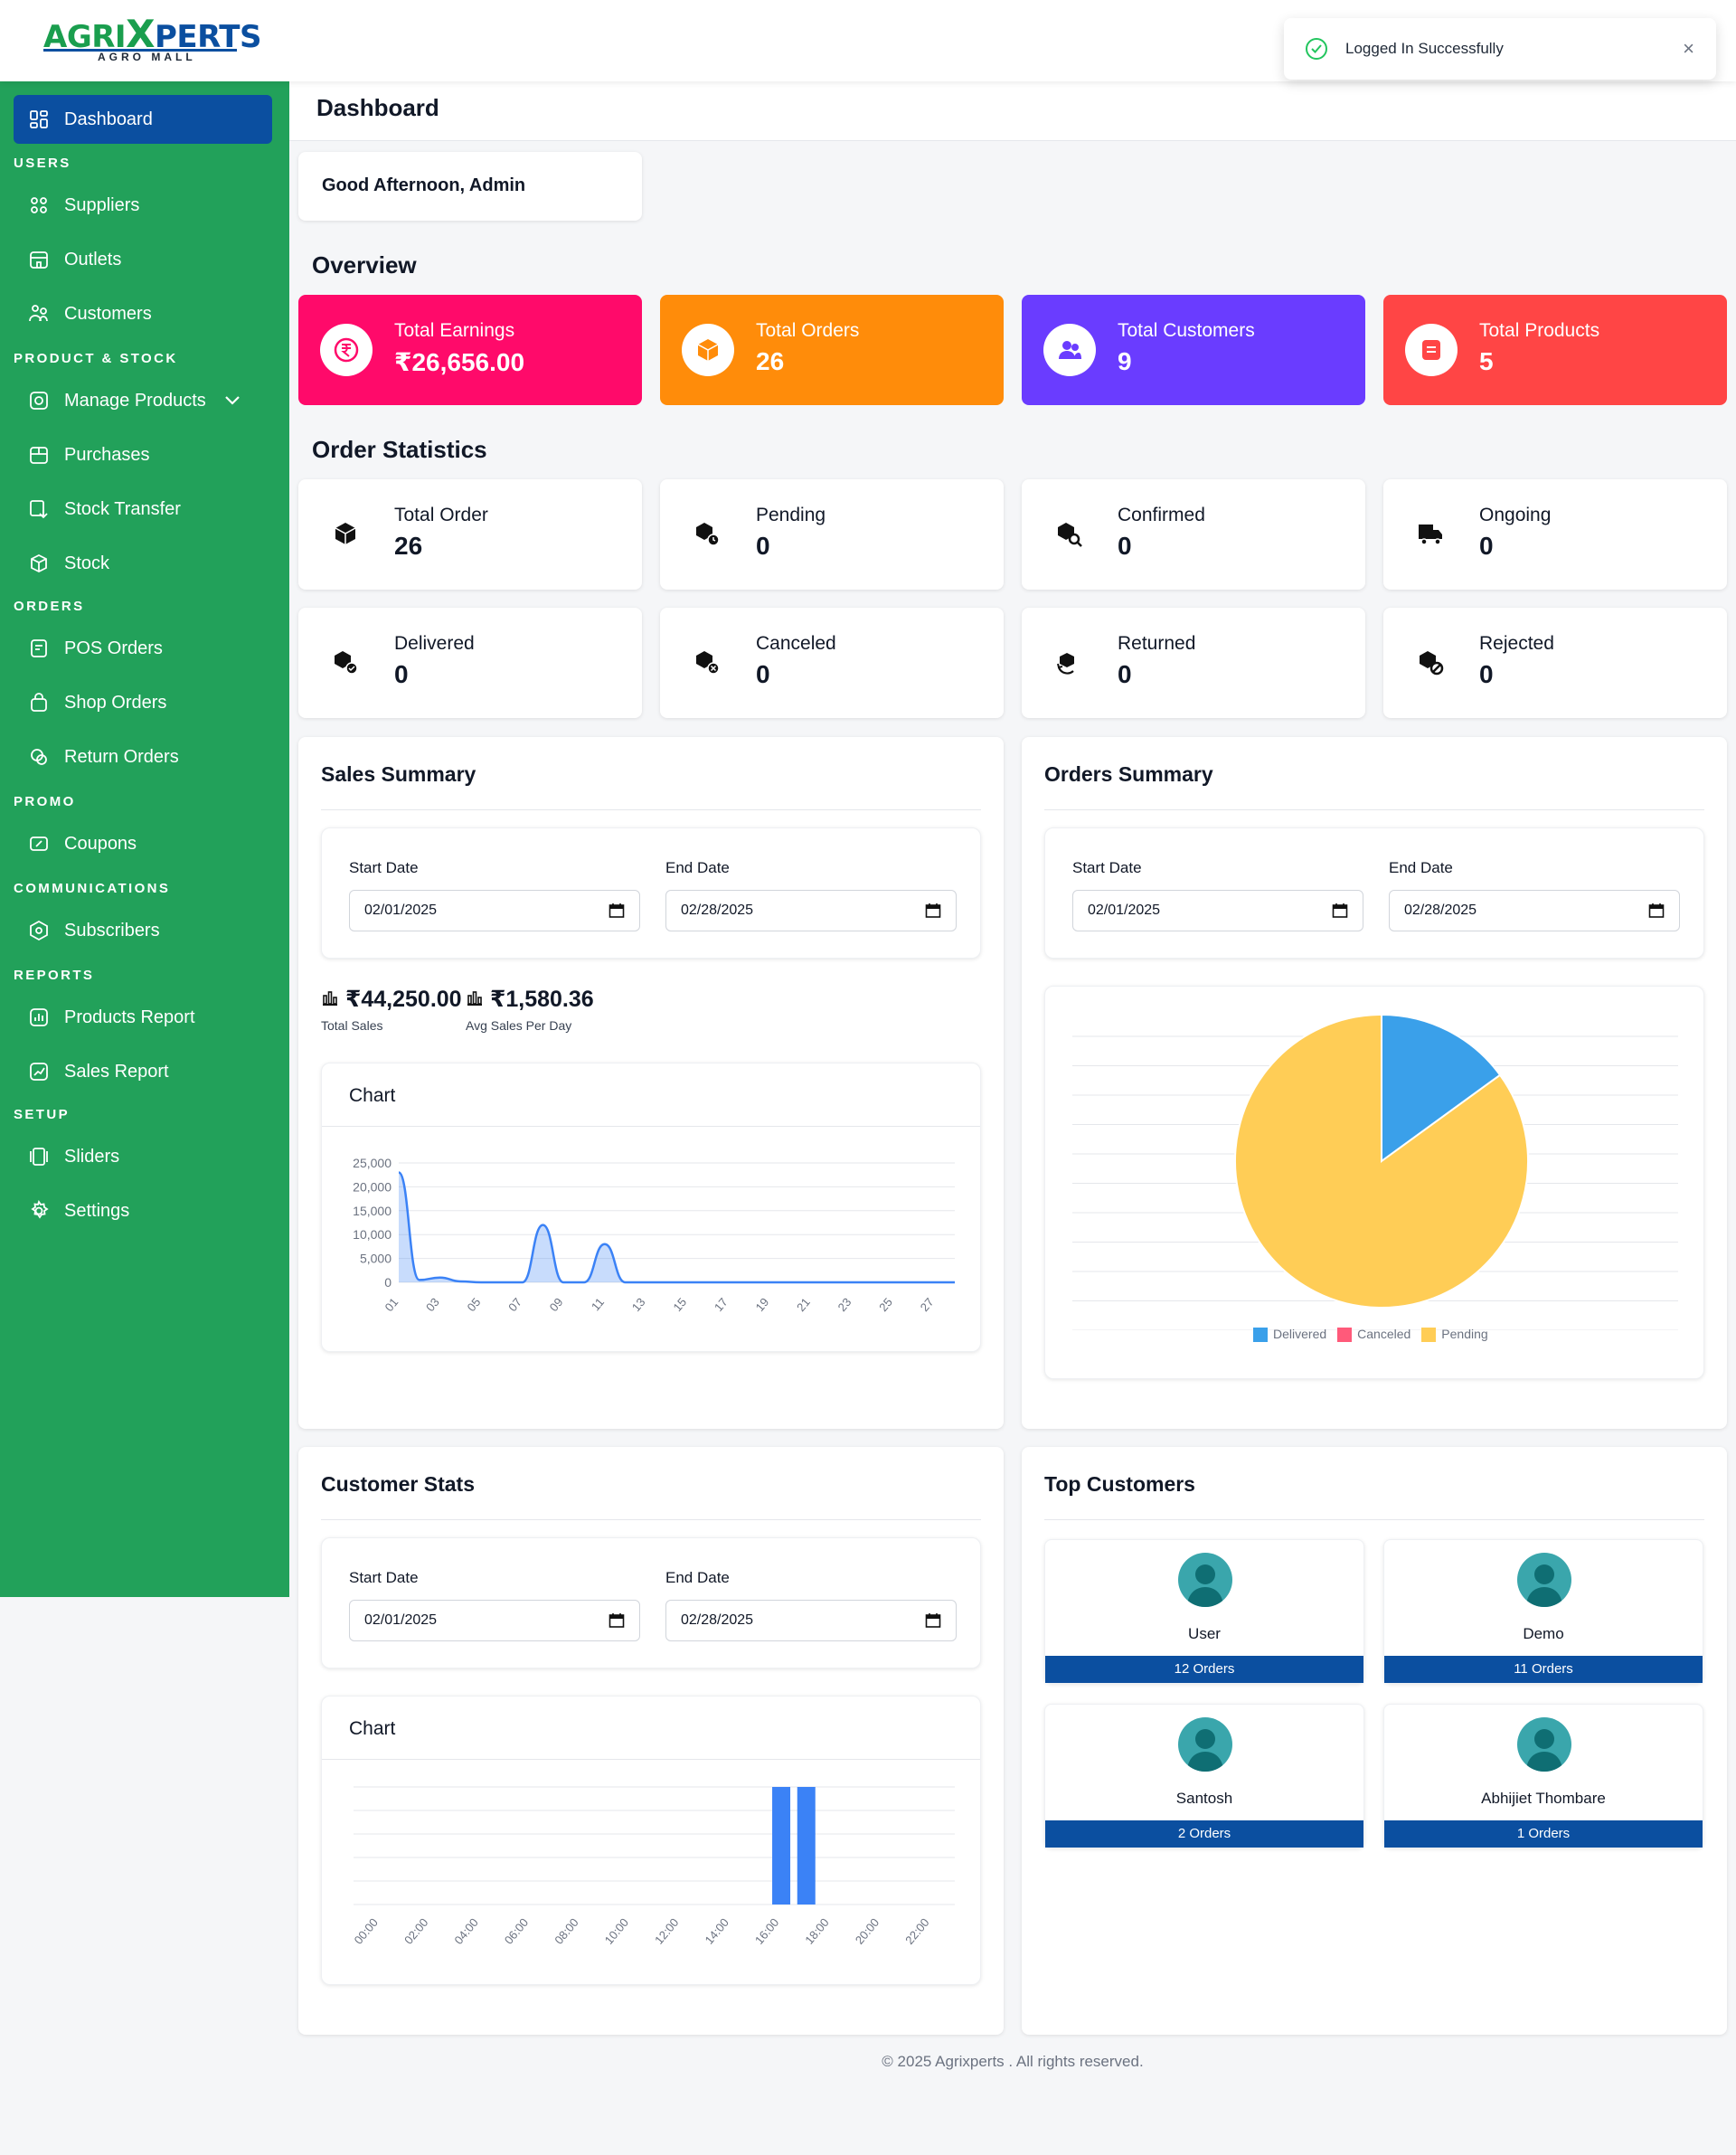 This screenshot has height=2155, width=1736. What do you see at coordinates (143, 205) in the screenshot?
I see `sidebar-item-suppliers: Suppliers` at bounding box center [143, 205].